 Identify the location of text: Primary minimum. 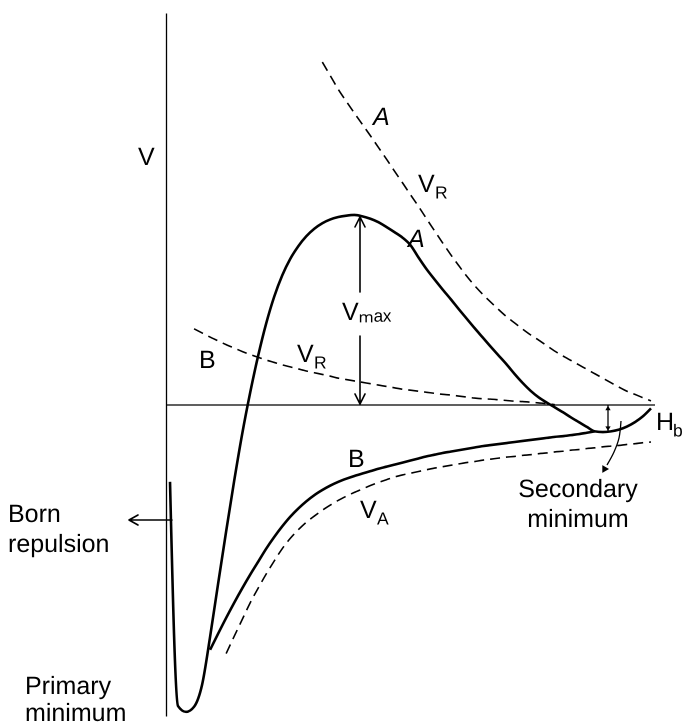
(75, 699).